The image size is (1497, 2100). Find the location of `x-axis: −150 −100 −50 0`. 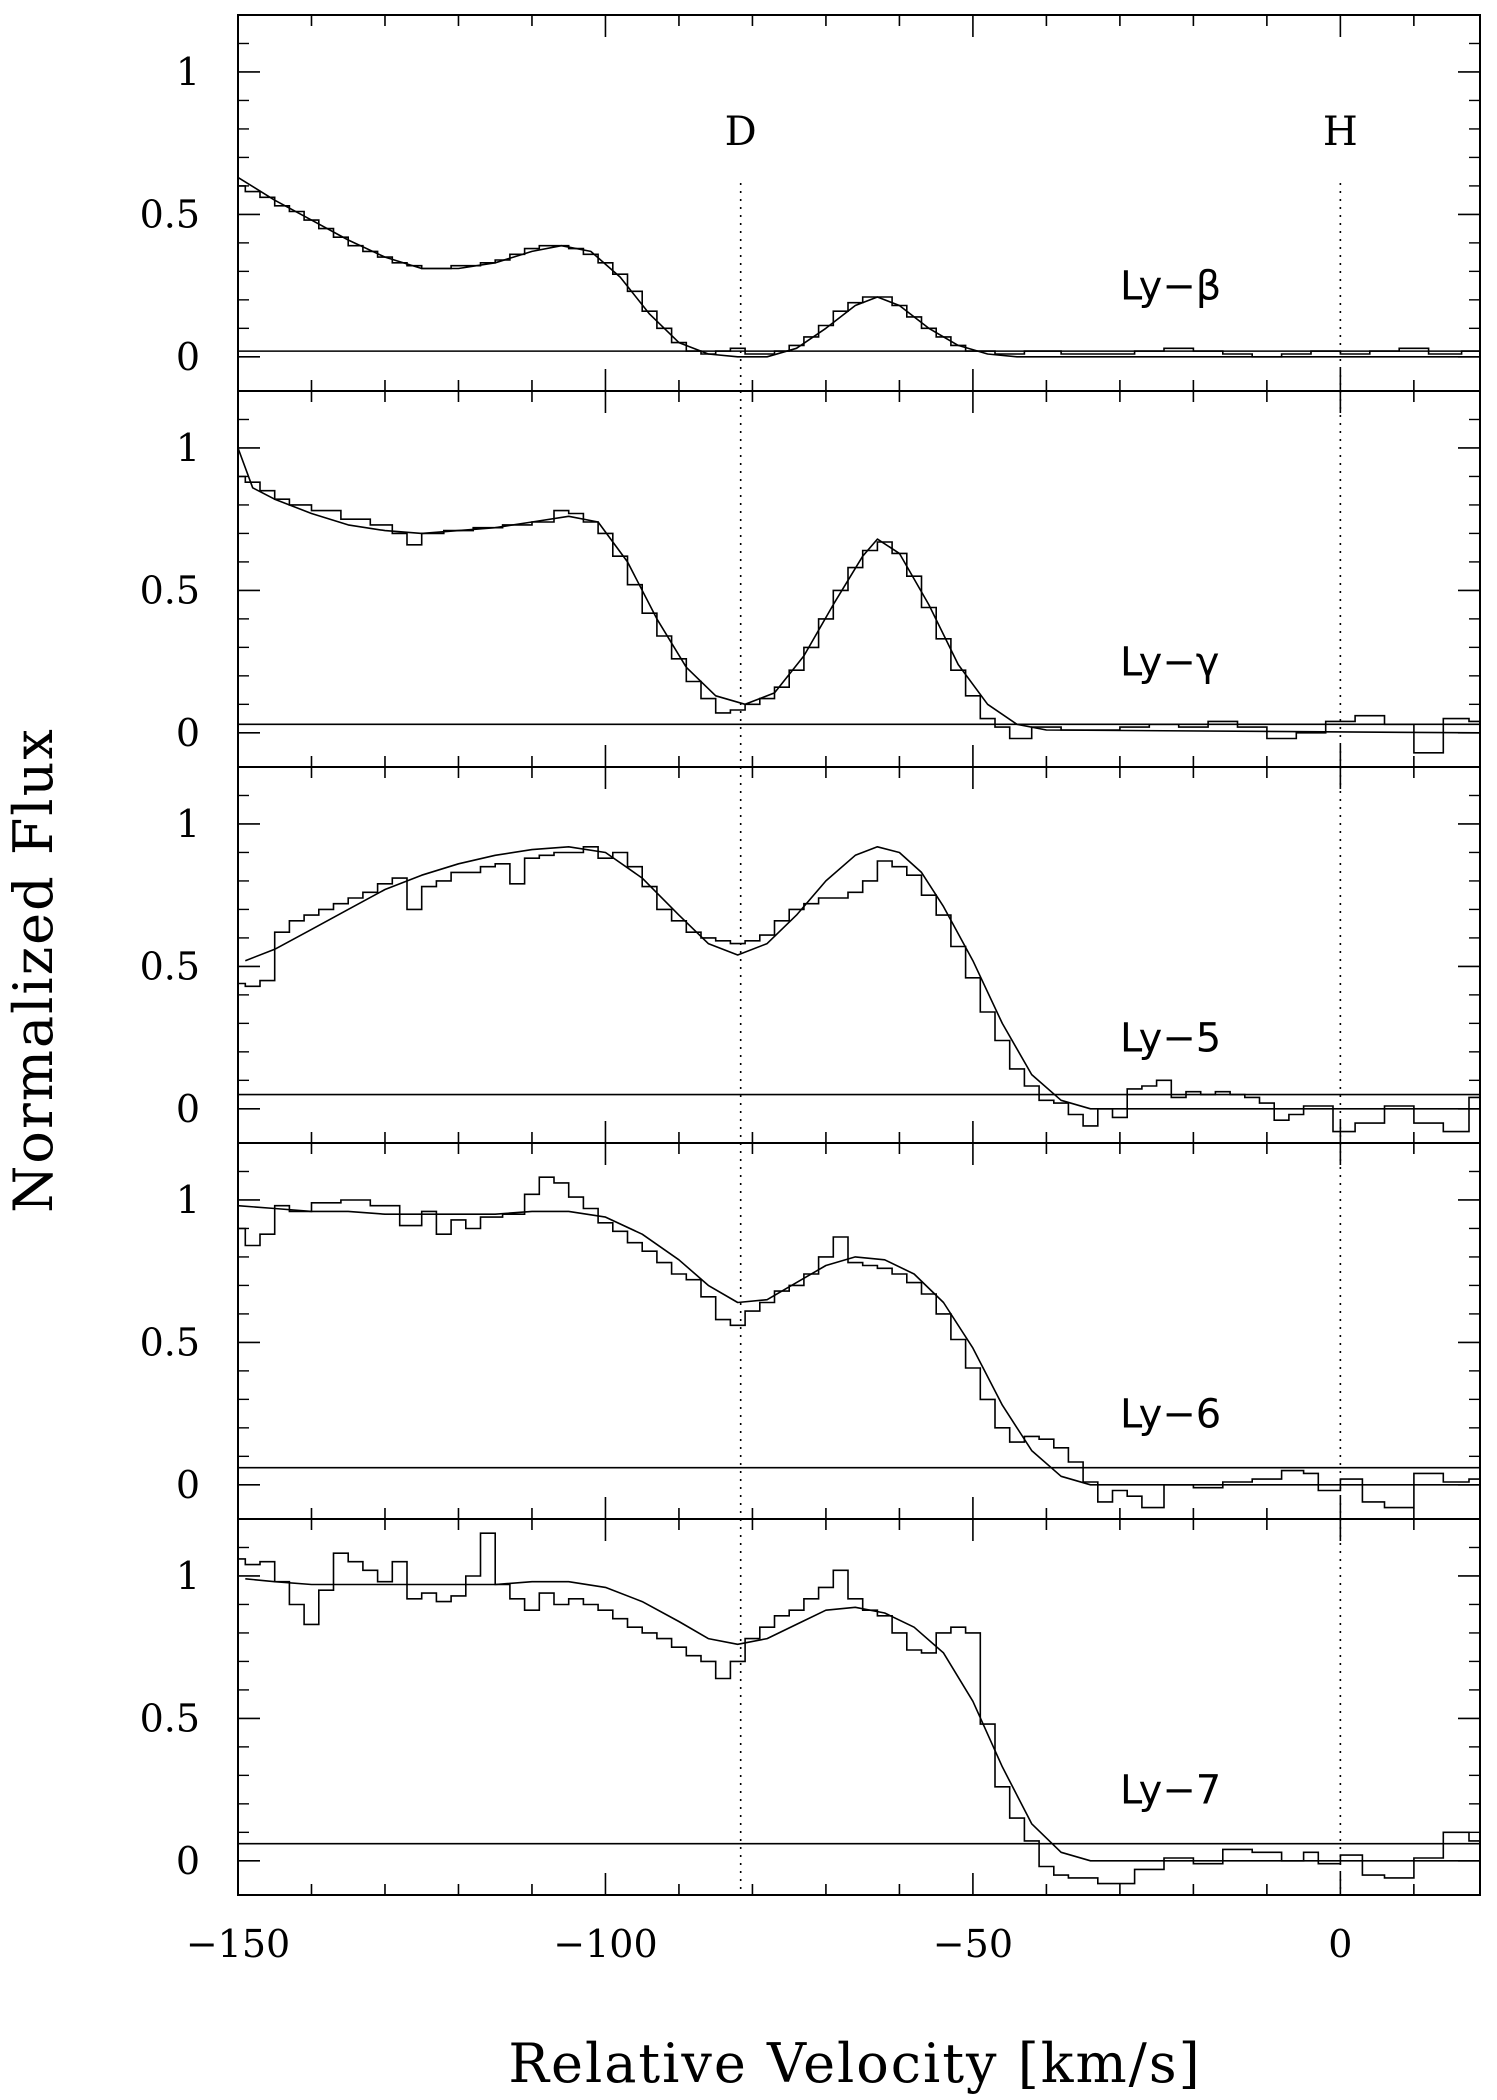

x-axis: −150 −100 −50 0 is located at coordinates (769, 1944).